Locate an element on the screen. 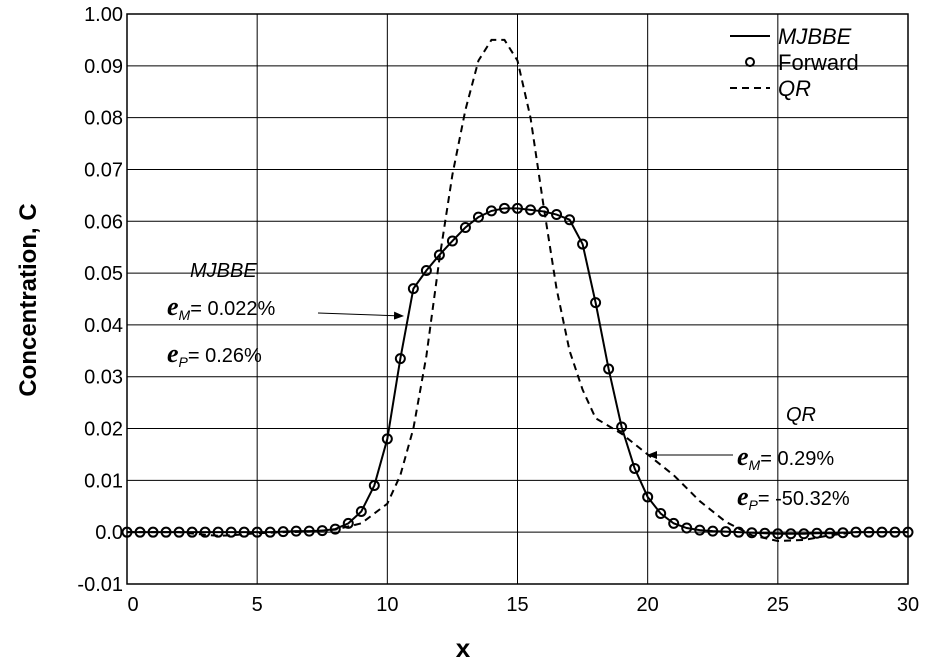 Image resolution: width=928 pixels, height=664 pixels. y-tick-label: 1.00 is located at coordinates (103, 15).